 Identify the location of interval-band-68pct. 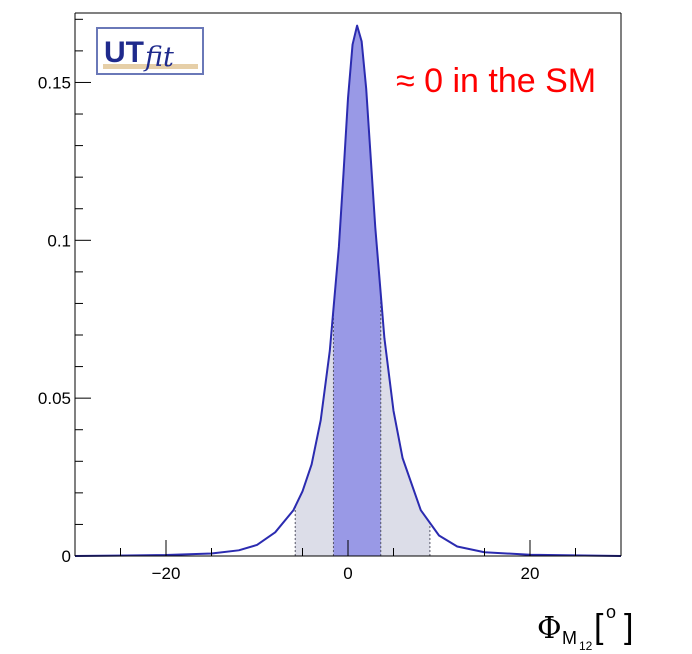
(357, 290).